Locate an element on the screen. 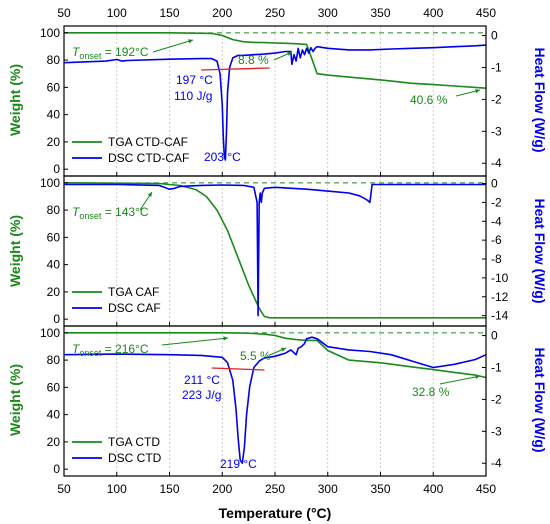 This screenshot has height=524, width=550. y-tick-p3-3: 60 is located at coordinates (54, 387).